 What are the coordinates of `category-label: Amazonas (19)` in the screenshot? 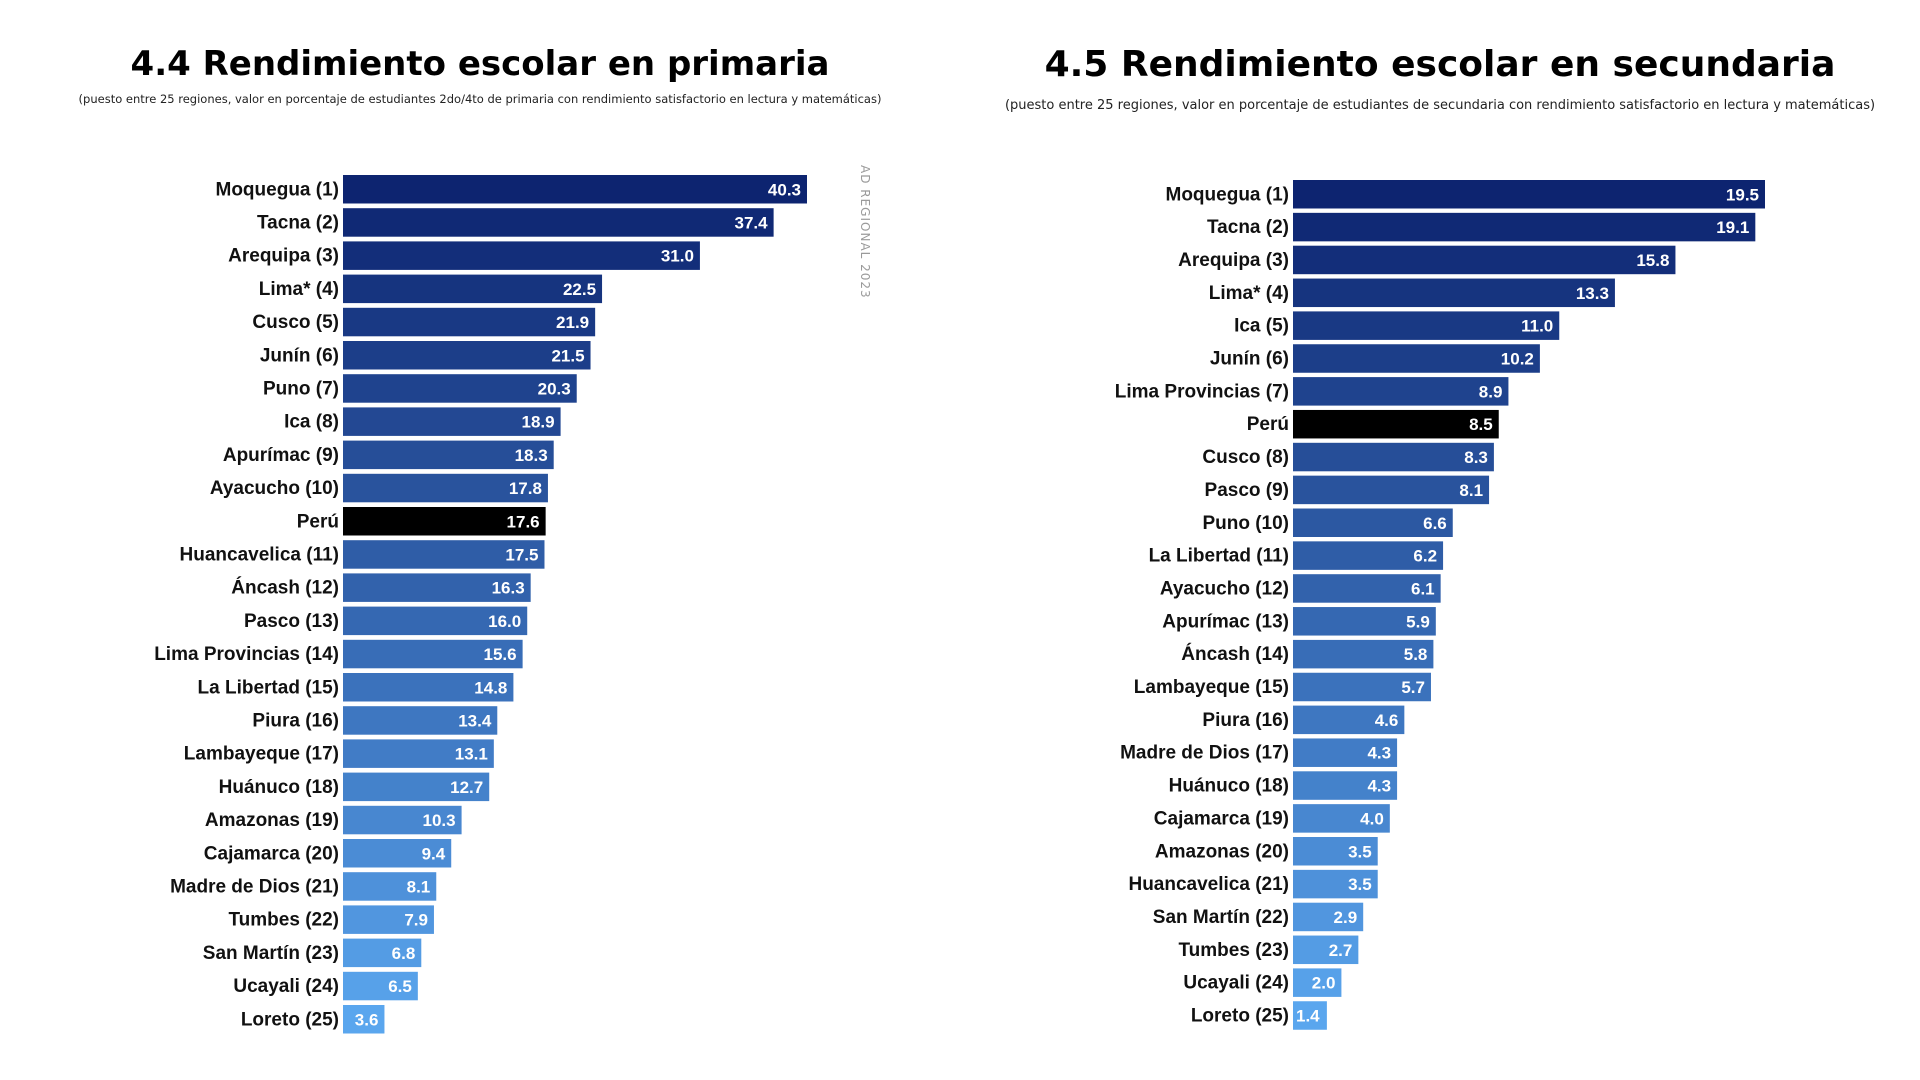 It's located at (272, 820).